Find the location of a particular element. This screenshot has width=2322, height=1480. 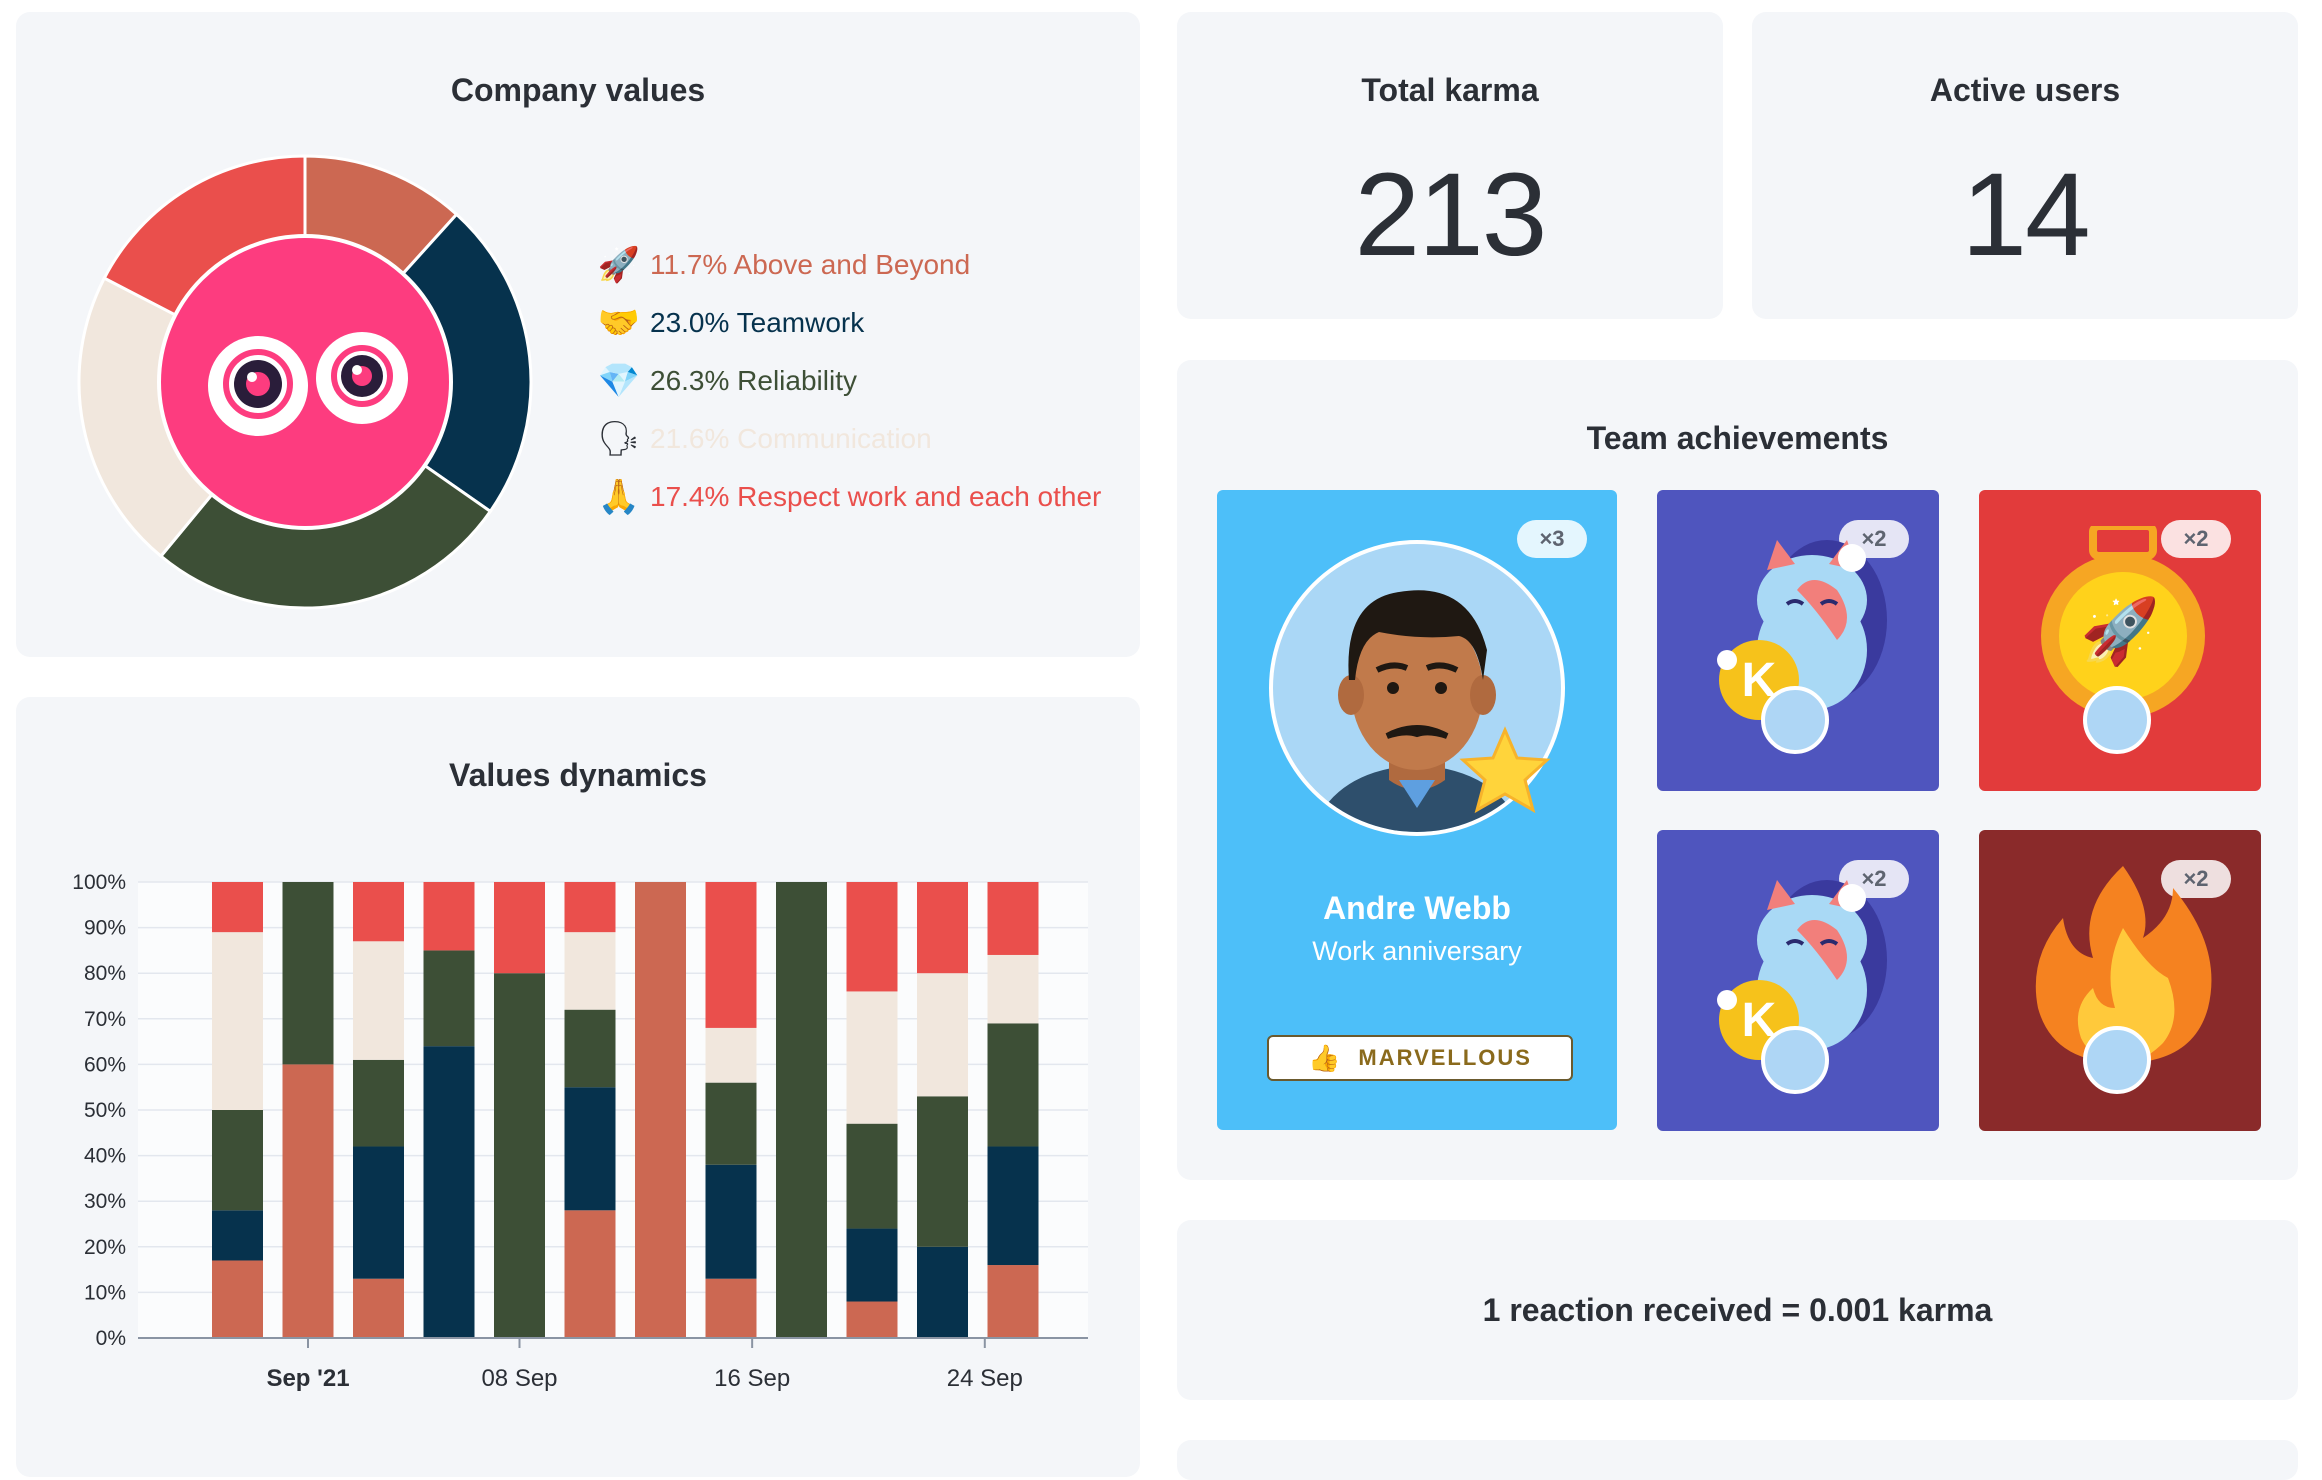

achievement-user-name: Andre Webb is located at coordinates (1417, 908).